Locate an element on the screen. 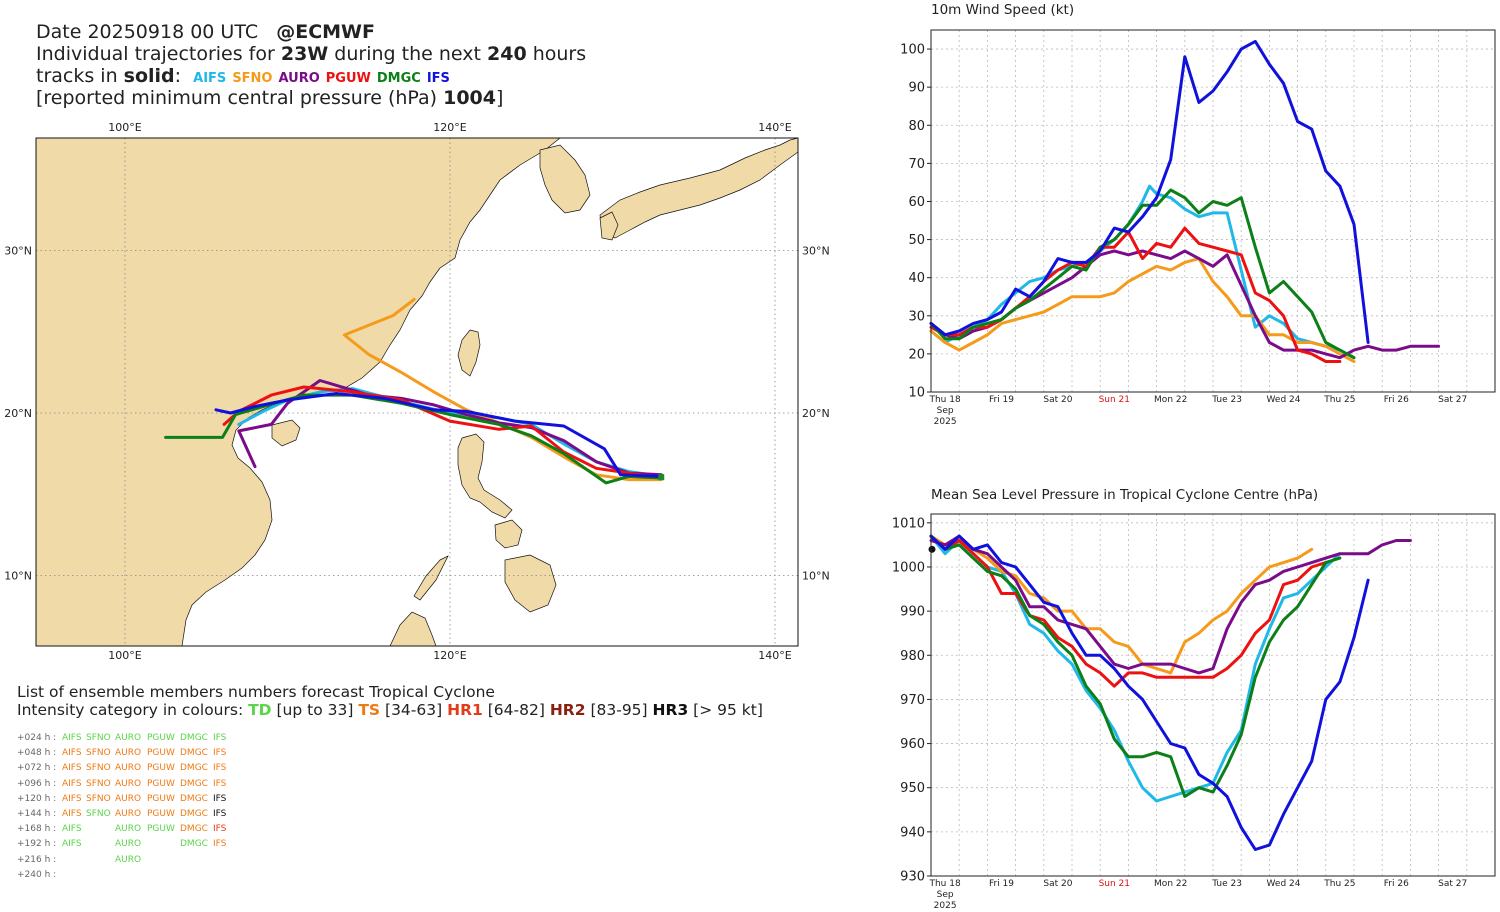  land-palawan is located at coordinates (431, 578).